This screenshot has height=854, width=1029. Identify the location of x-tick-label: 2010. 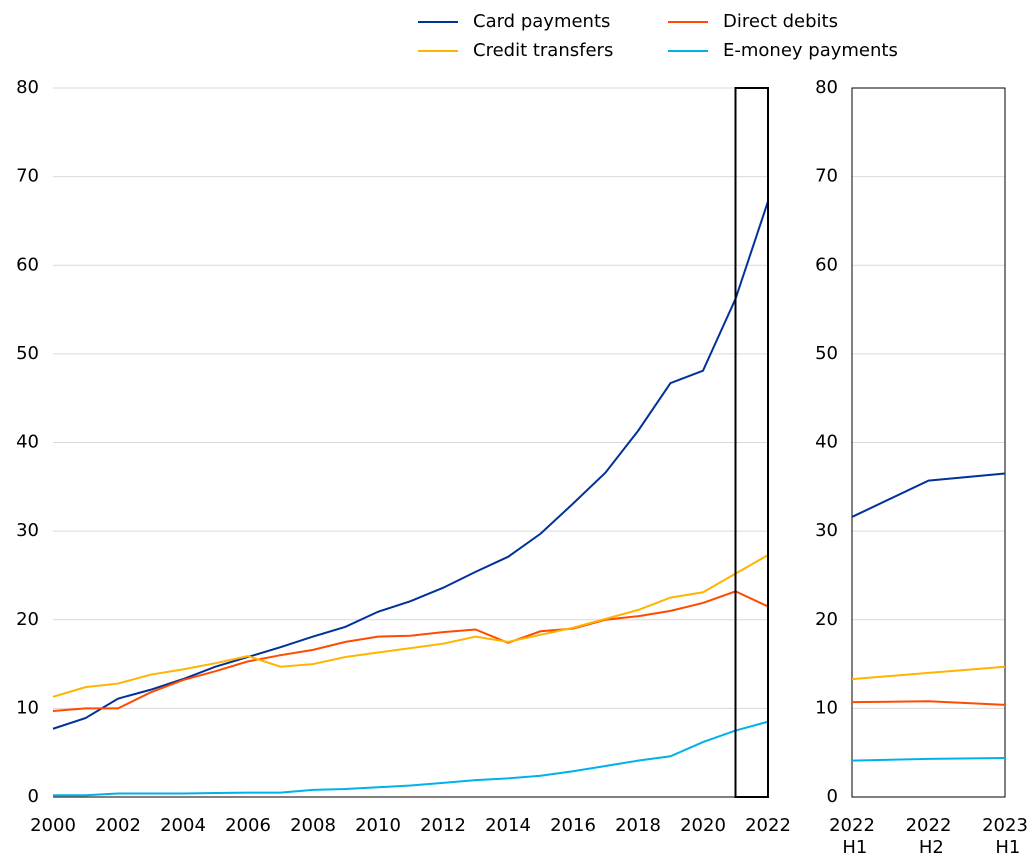
(378, 825).